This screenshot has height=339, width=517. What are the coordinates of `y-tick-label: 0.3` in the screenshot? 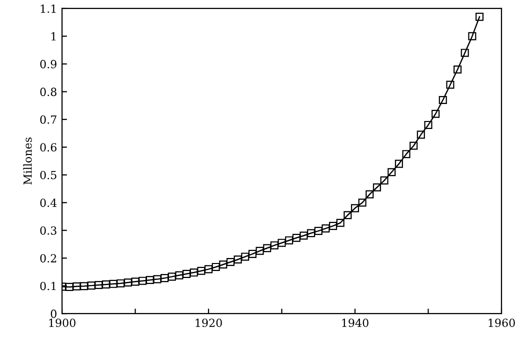 It's located at (48, 230).